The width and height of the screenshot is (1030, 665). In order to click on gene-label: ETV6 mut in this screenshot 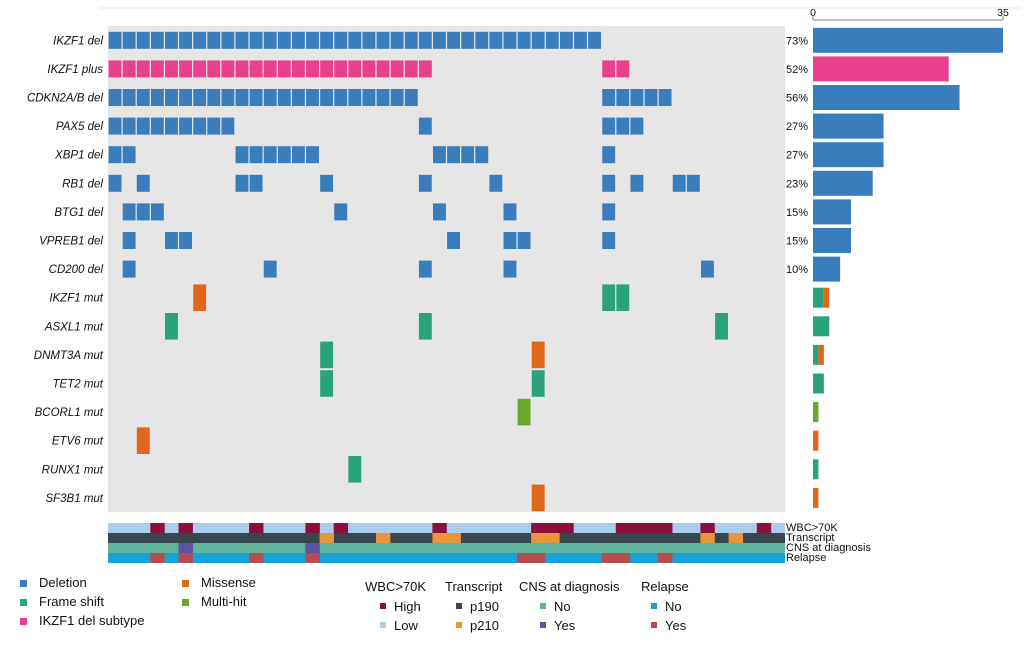, I will do `click(78, 442)`.